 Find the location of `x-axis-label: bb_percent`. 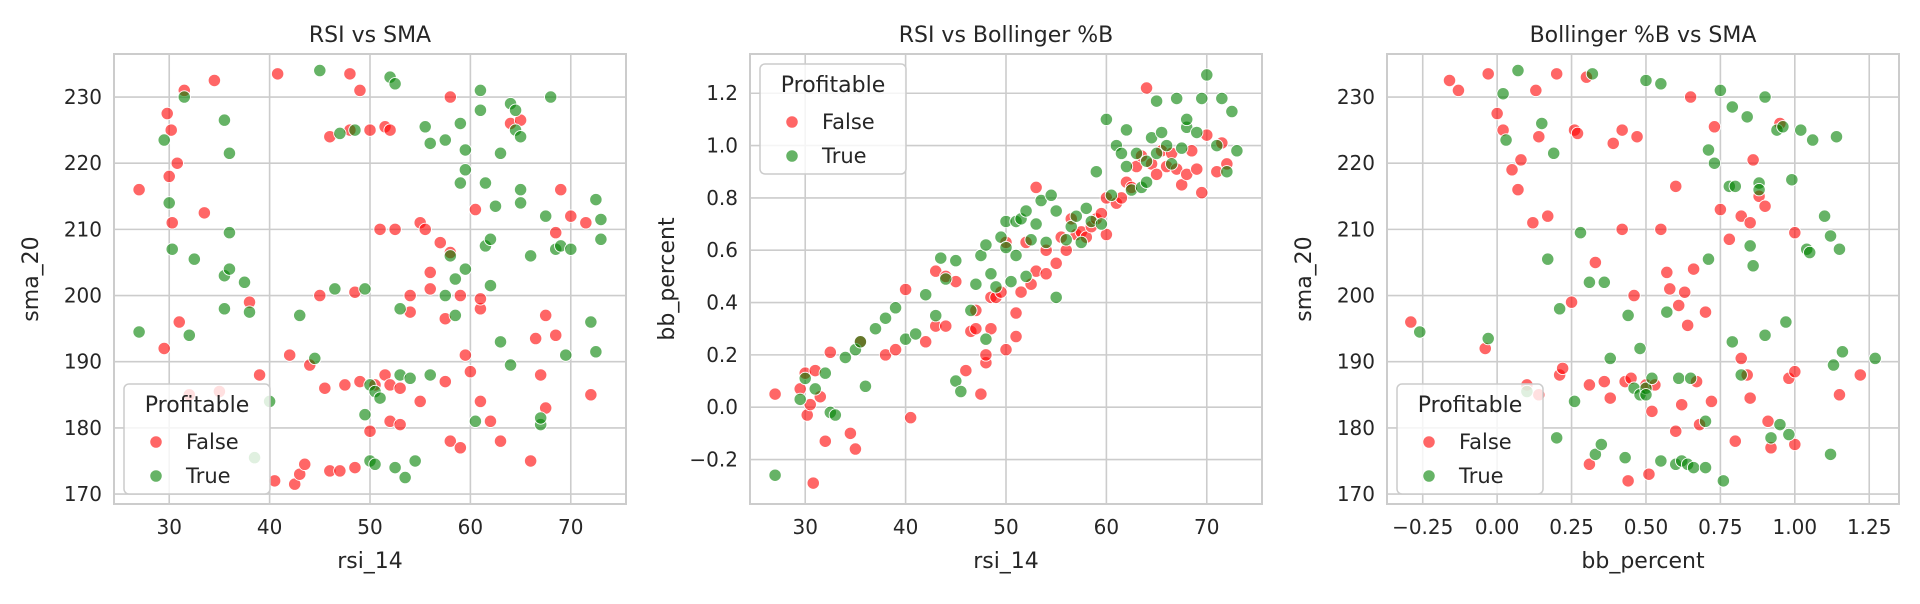

x-axis-label: bb_percent is located at coordinates (1643, 561).